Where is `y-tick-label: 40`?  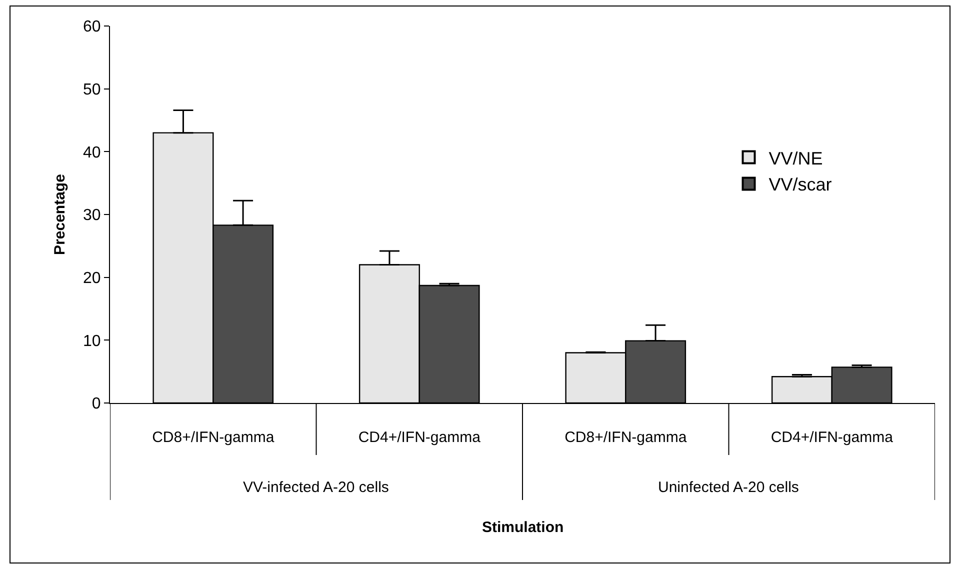 y-tick-label: 40 is located at coordinates (92, 153).